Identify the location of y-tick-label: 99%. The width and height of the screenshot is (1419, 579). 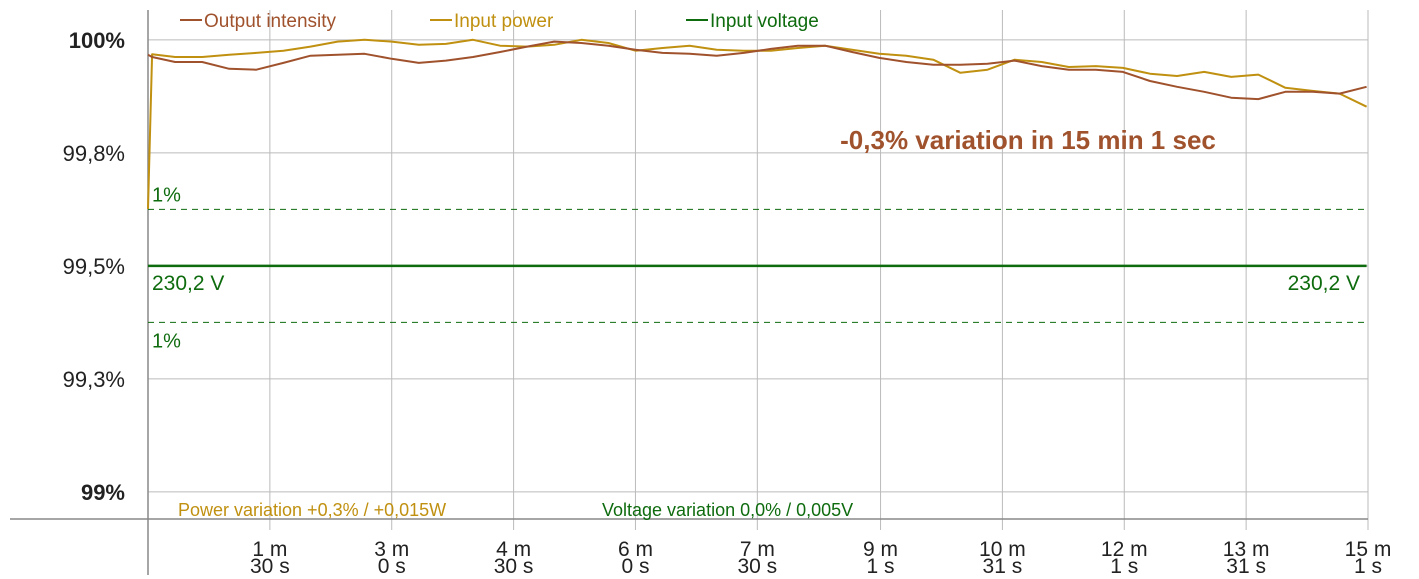
(103, 492).